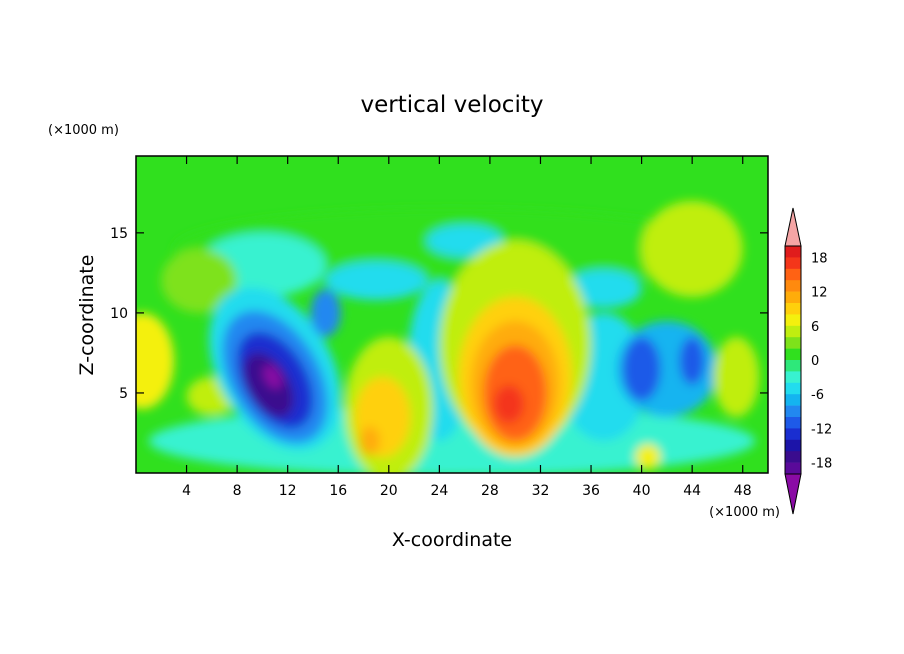 This screenshot has width=904, height=654. What do you see at coordinates (389, 491) in the screenshot?
I see `x-tick-label: 20` at bounding box center [389, 491].